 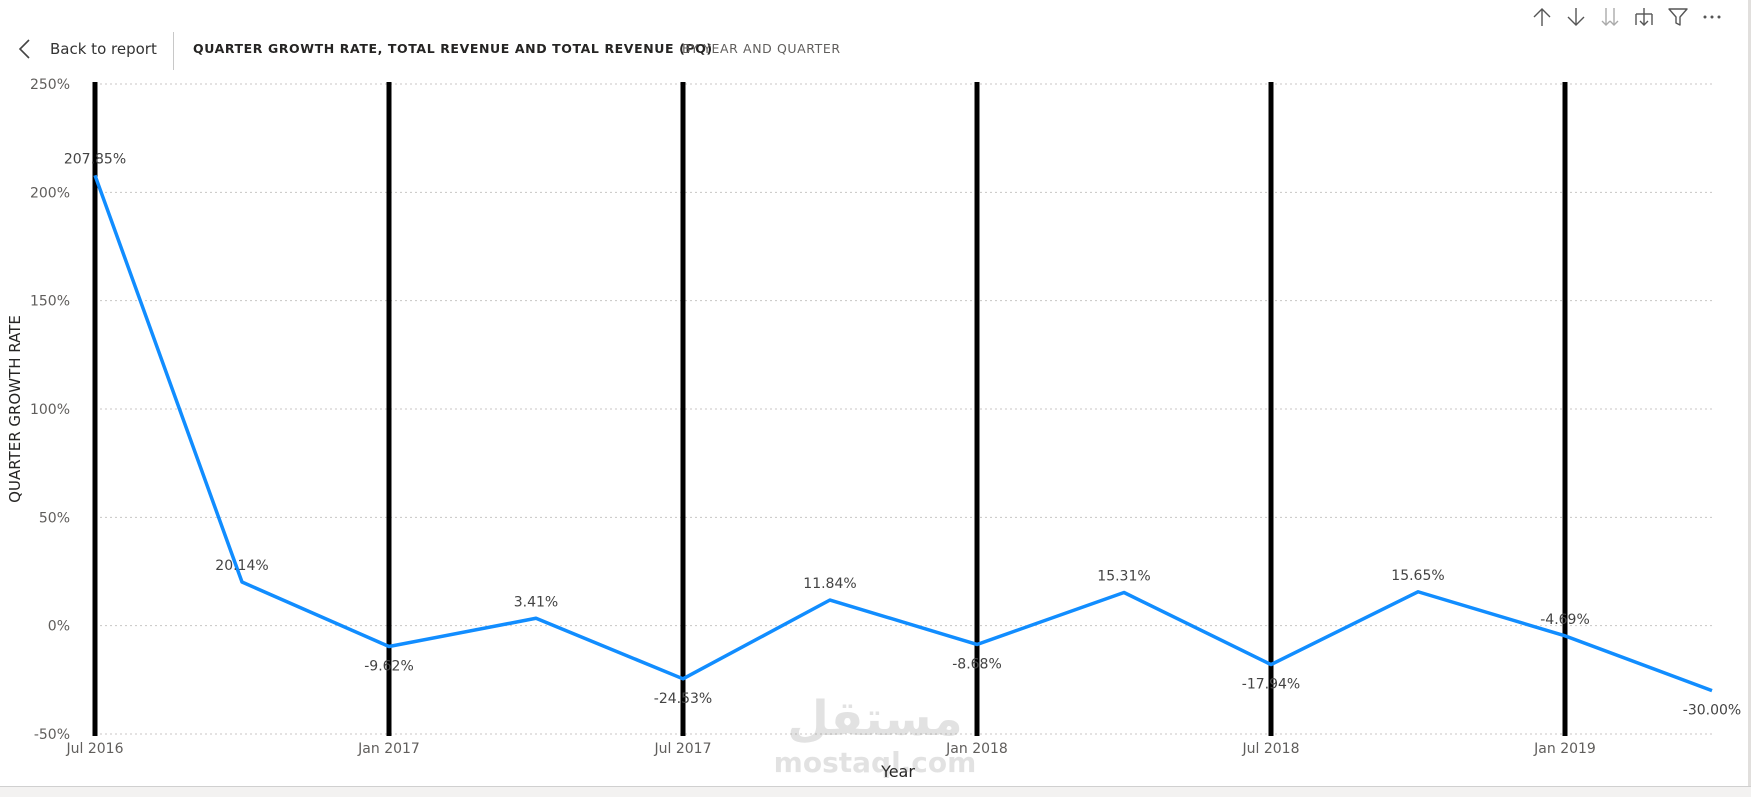 What do you see at coordinates (897, 771) in the screenshot?
I see `x-axis-title: Year` at bounding box center [897, 771].